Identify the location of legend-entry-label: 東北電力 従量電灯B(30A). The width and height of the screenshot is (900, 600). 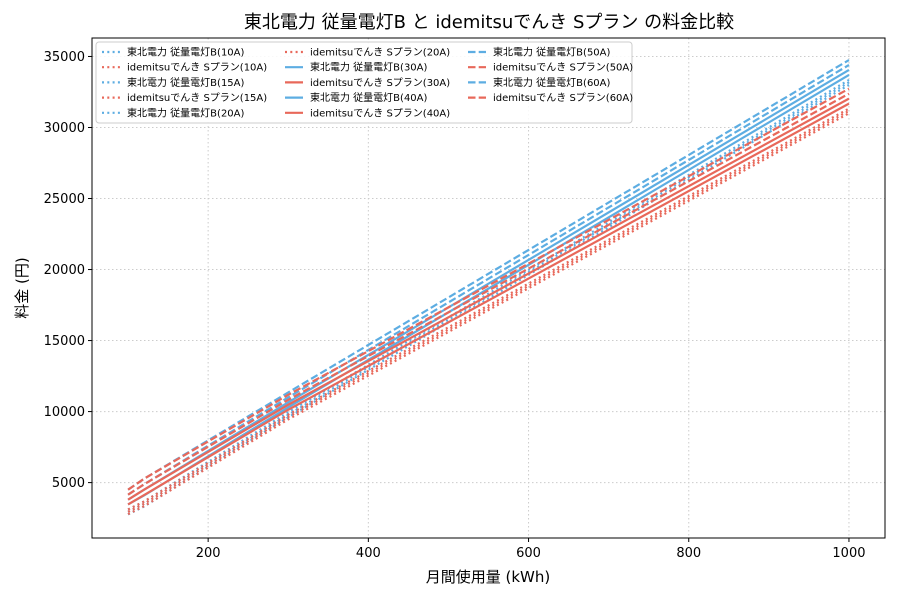
(369, 67).